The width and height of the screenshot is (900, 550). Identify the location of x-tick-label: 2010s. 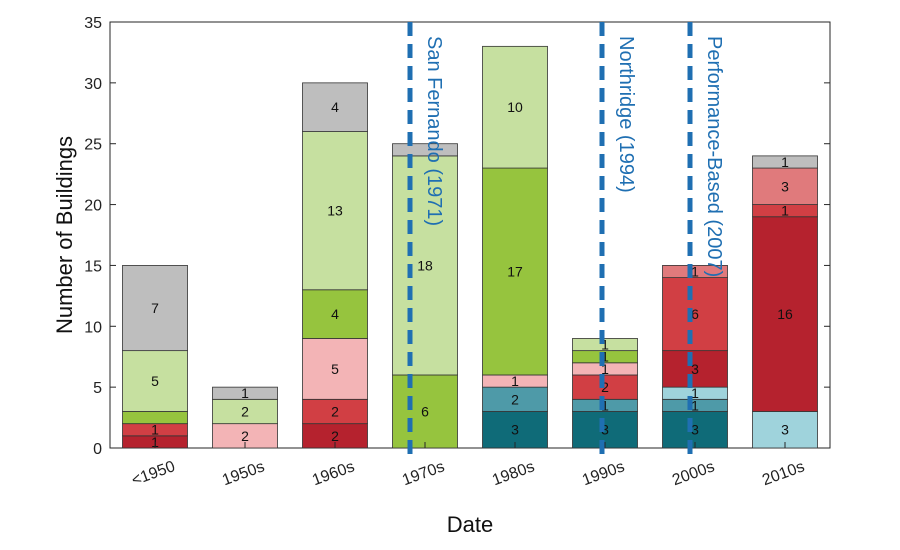
(783, 473).